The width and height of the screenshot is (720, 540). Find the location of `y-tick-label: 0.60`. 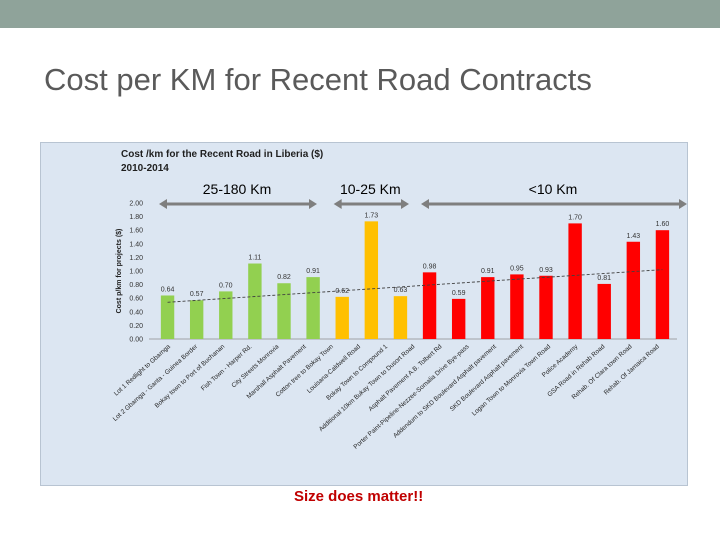

y-tick-label: 0.60 is located at coordinates (136, 299).